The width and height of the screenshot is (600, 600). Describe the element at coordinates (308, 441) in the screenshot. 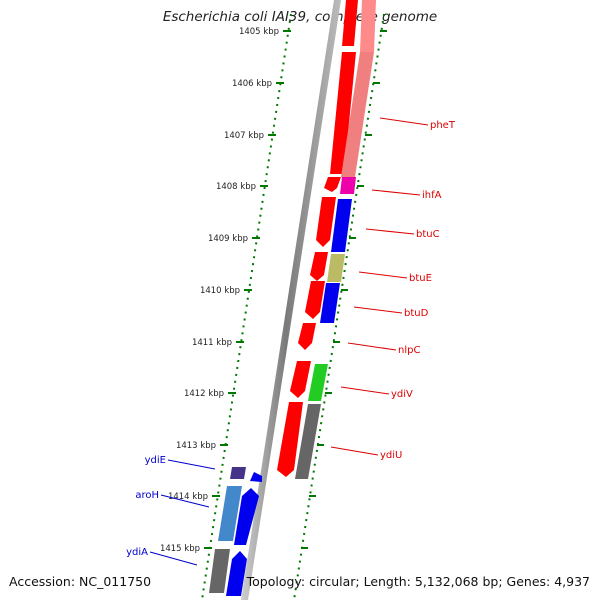

I see `cog-bar-ydiU` at that location.